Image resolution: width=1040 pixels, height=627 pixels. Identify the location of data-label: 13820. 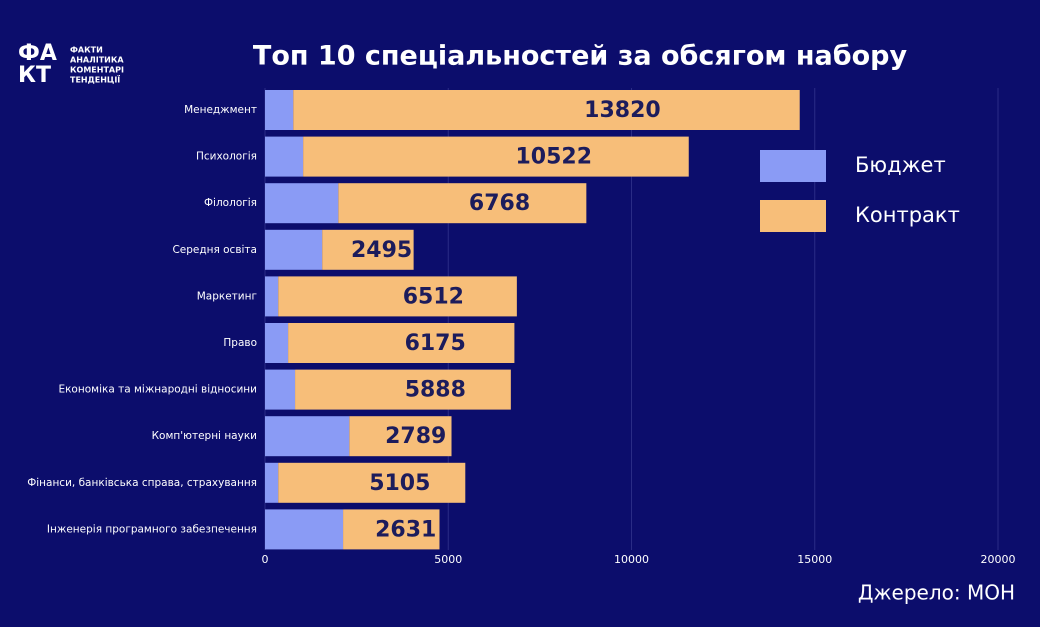
(622, 110).